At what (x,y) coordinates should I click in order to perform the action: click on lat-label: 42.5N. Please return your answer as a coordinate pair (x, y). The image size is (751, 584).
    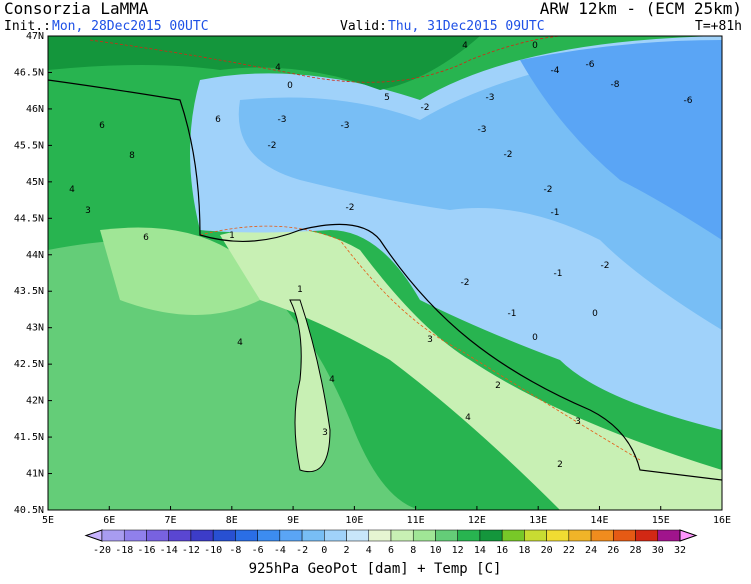
    Looking at the image, I should click on (29, 364).